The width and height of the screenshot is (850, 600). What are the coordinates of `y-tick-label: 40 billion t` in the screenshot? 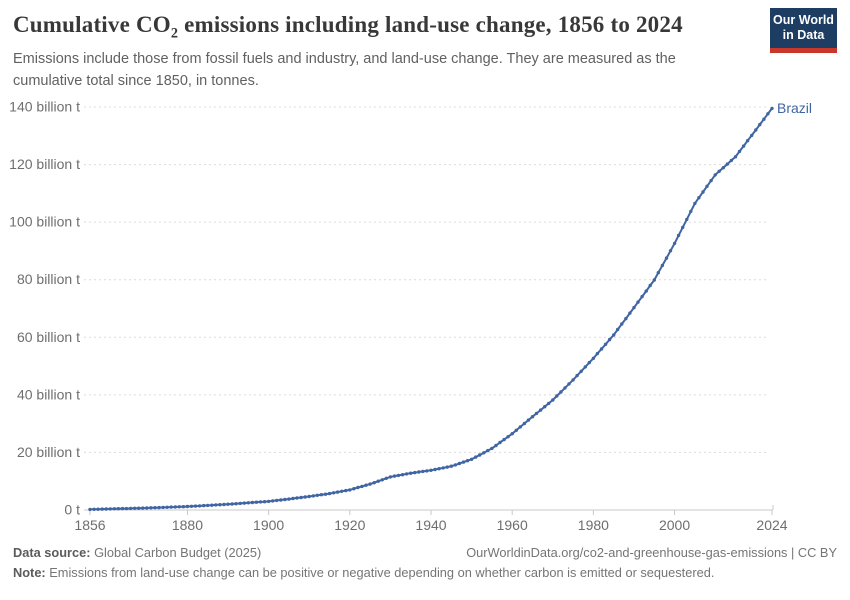 It's located at (48, 394).